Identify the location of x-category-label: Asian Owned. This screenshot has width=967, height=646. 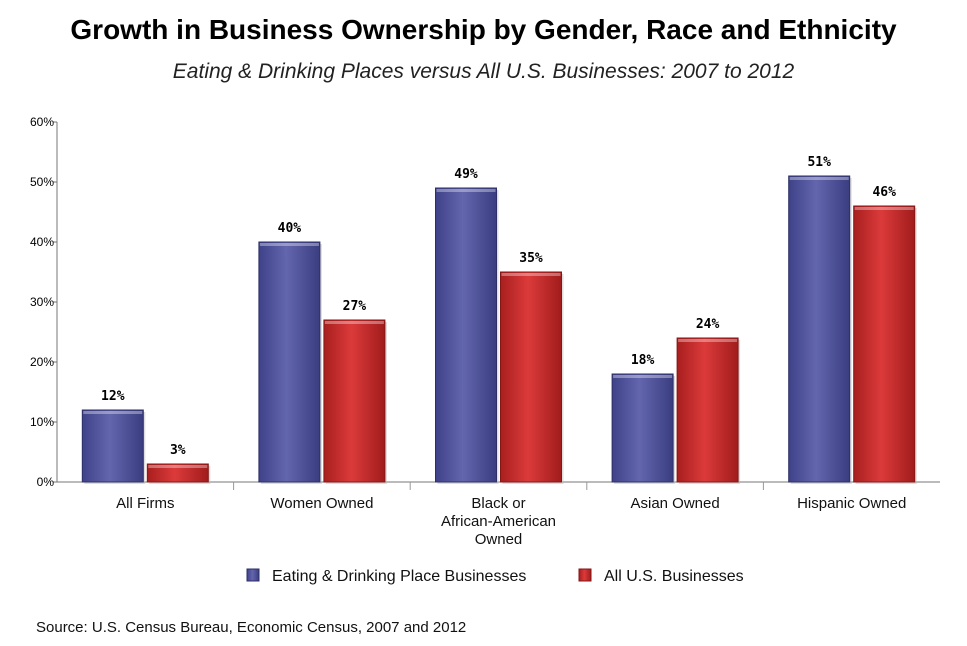
(674, 503).